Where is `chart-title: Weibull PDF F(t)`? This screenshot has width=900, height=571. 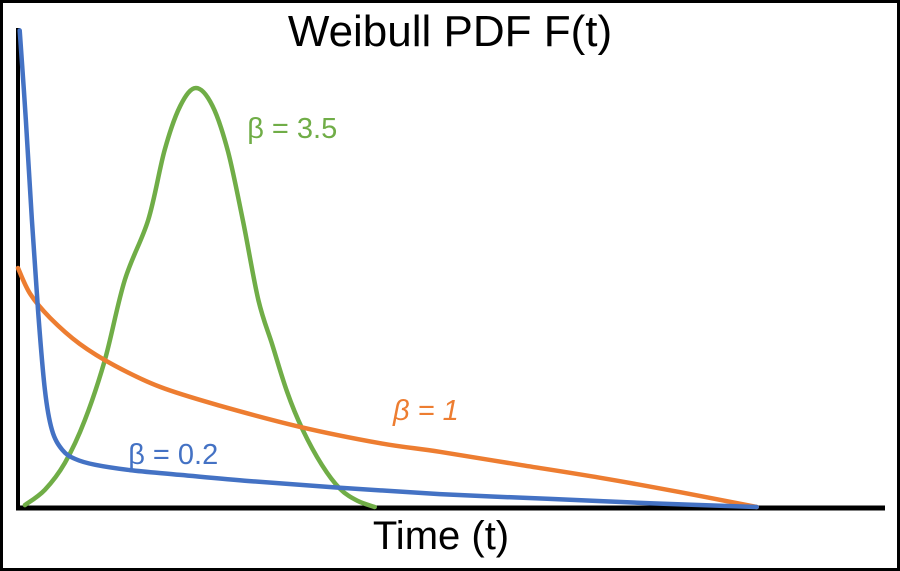
chart-title: Weibull PDF F(t) is located at coordinates (450, 31).